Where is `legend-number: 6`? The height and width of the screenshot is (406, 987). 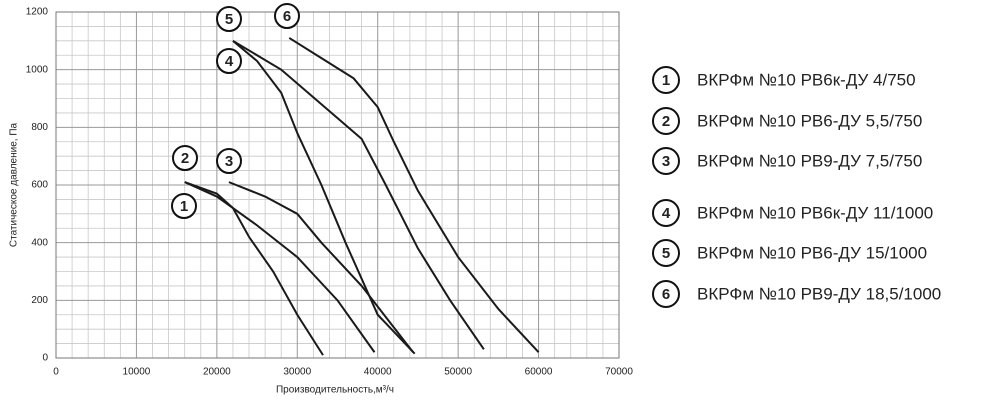
legend-number: 6 is located at coordinates (666, 294).